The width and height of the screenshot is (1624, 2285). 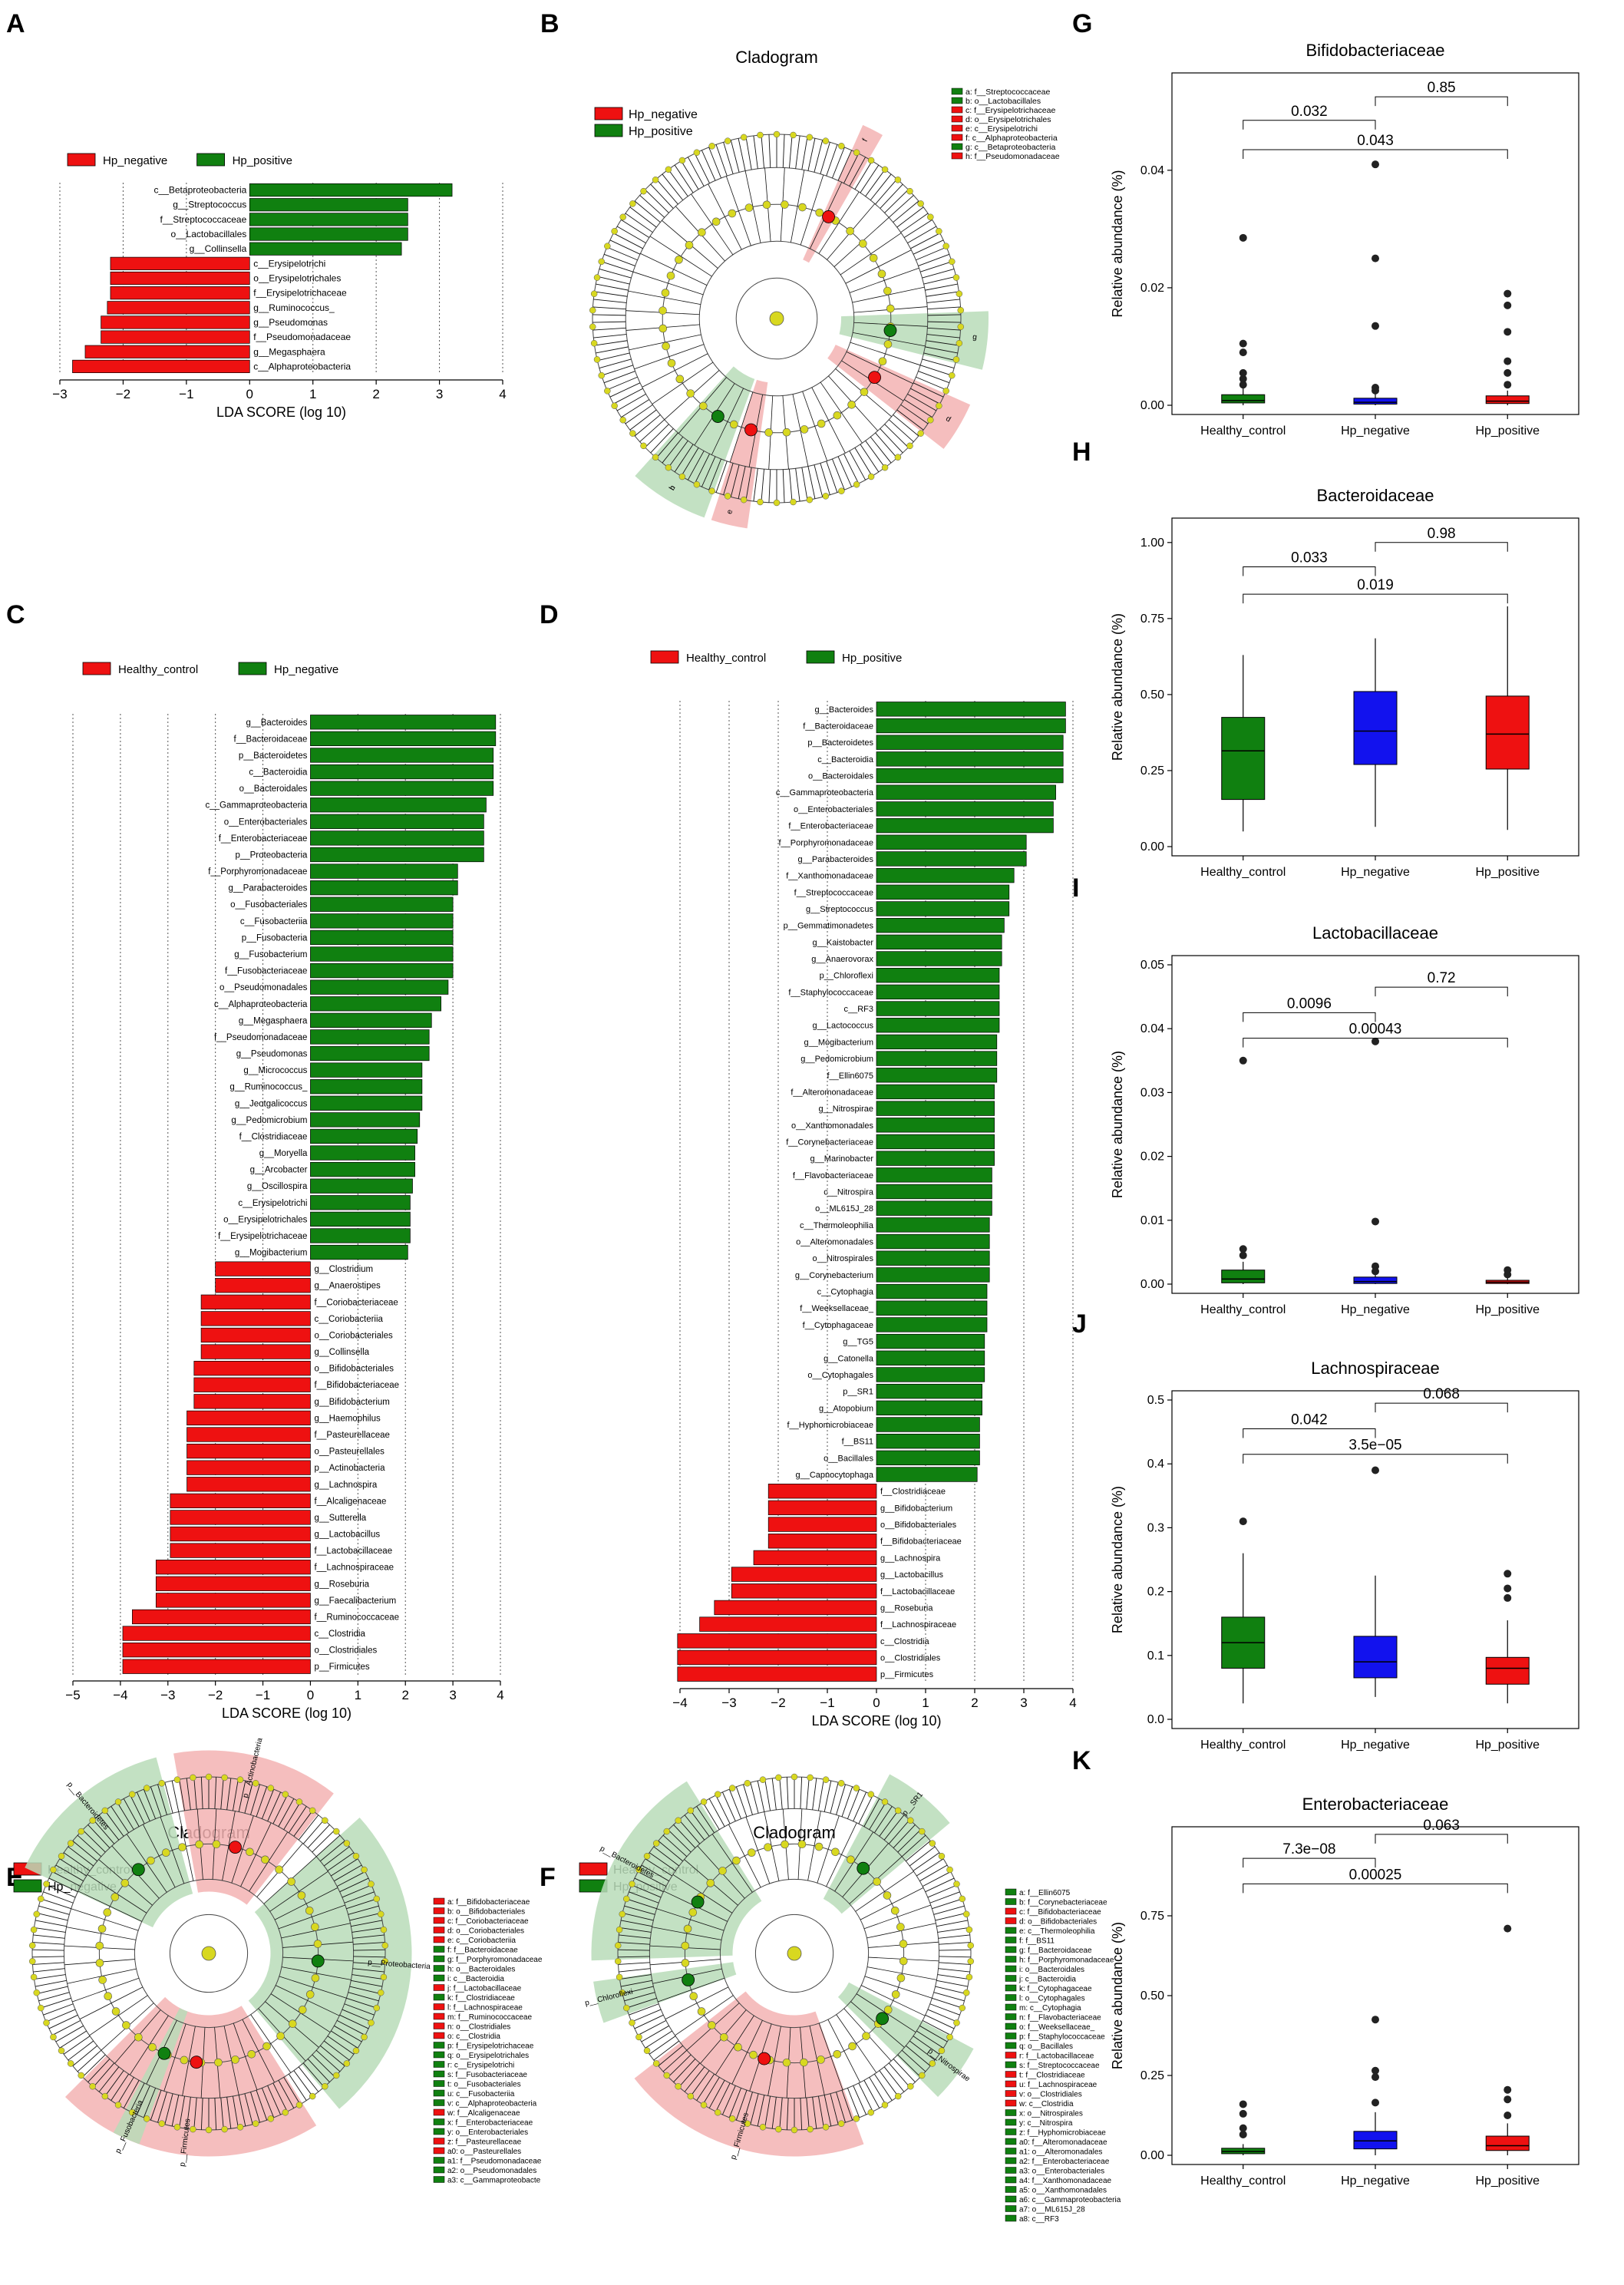 What do you see at coordinates (485, 2142) in the screenshot?
I see `key-label: z: f__Pasteurellaceae` at bounding box center [485, 2142].